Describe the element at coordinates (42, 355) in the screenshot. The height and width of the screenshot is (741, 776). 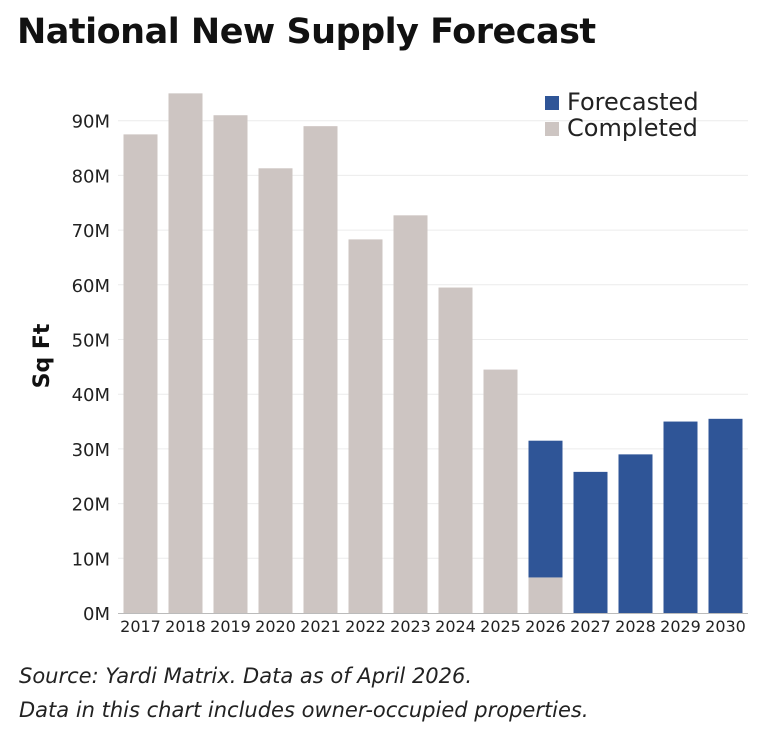
I see `y-axis-label: Sq Ft` at that location.